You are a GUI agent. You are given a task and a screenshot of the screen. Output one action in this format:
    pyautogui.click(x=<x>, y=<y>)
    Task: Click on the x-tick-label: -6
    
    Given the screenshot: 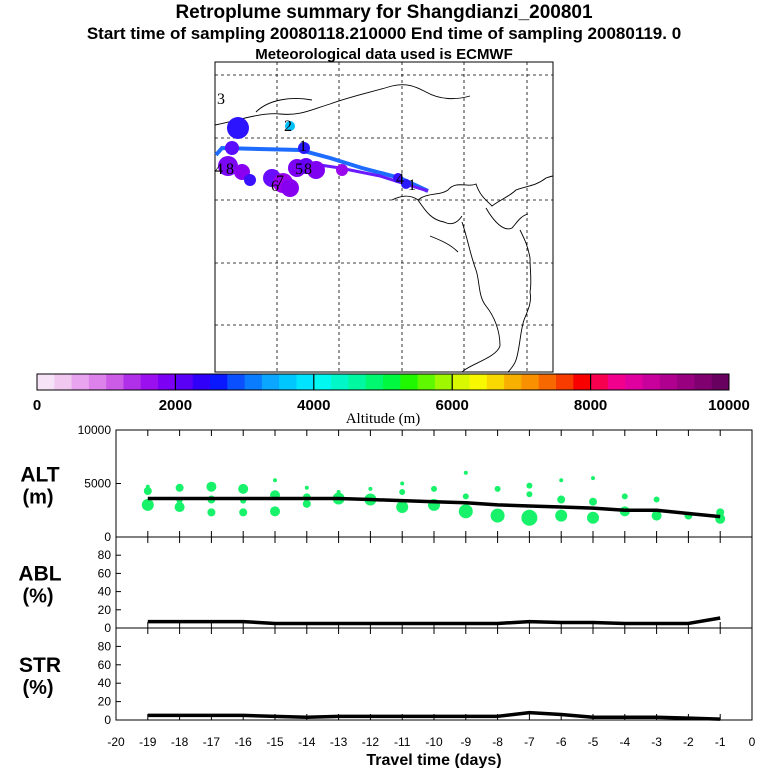 What is the action you would take?
    pyautogui.click(x=561, y=742)
    